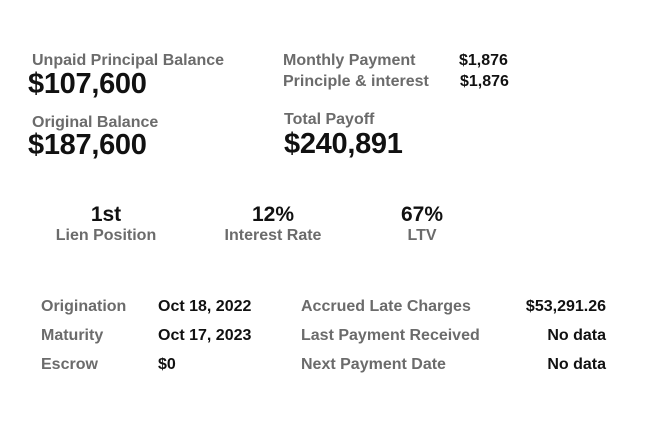  I want to click on stat-interest-rate: 12% Interest Rate, so click(273, 224).